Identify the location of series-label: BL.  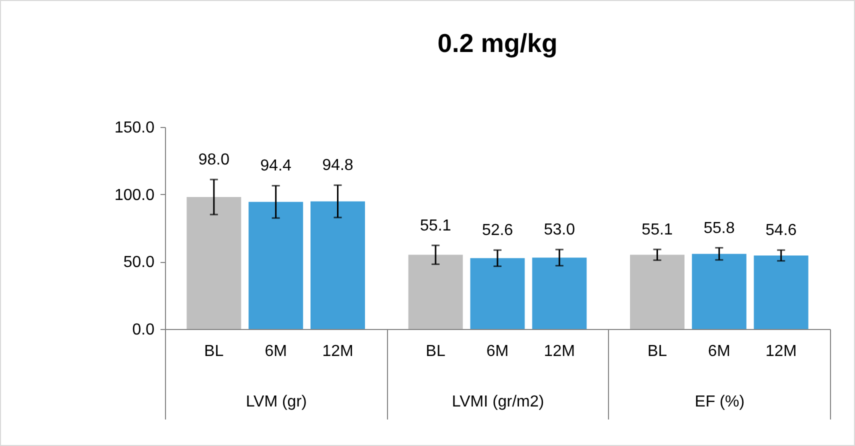
(214, 351).